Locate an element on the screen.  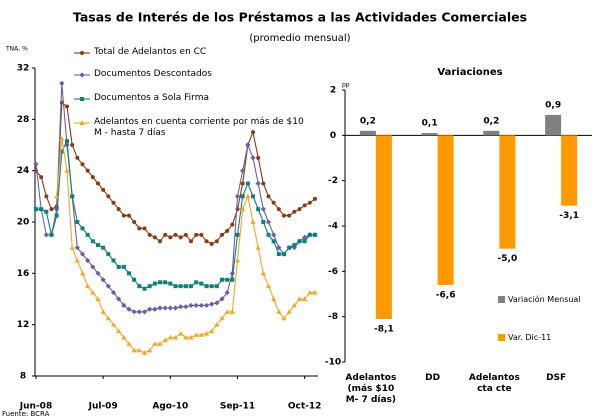
y-tick-label: 0 is located at coordinates (333, 136).